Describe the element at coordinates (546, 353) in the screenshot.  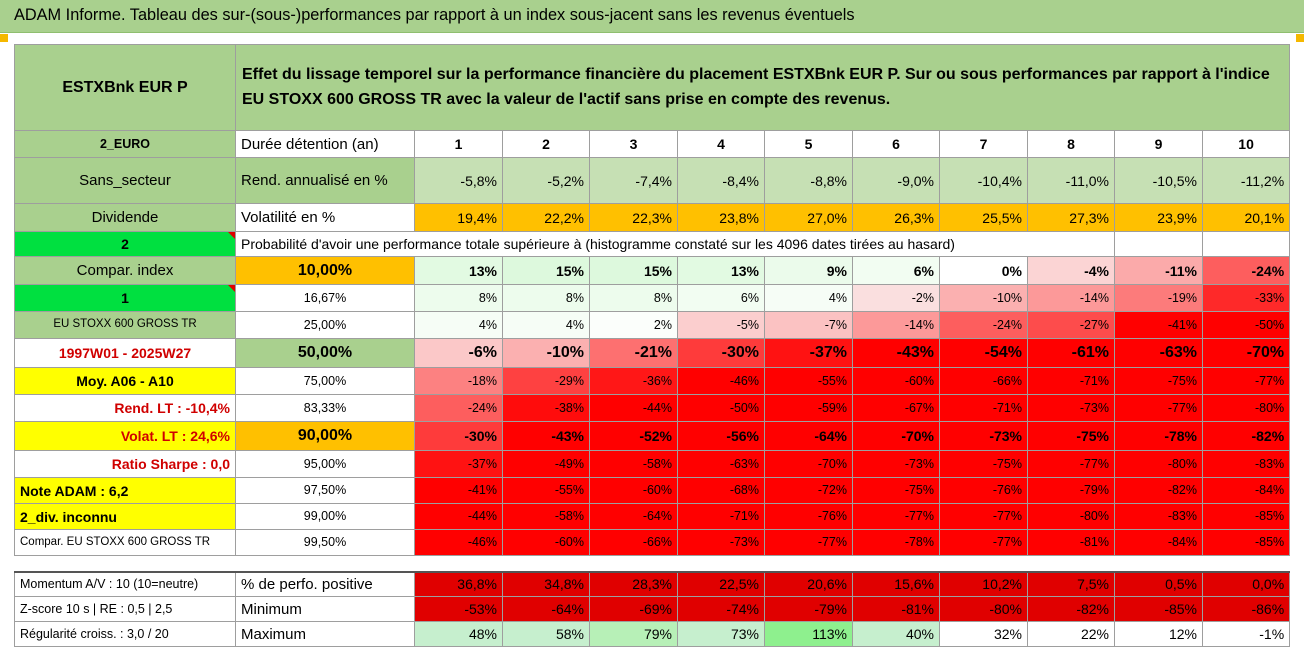
I see `probability-value: -10%` at that location.